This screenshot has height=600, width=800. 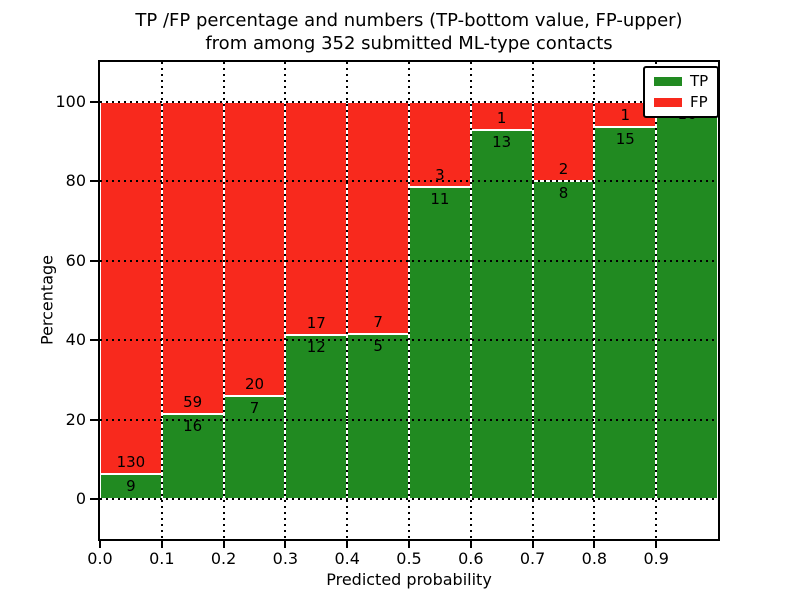 I want to click on y-tick-label: 80, so click(x=75, y=181).